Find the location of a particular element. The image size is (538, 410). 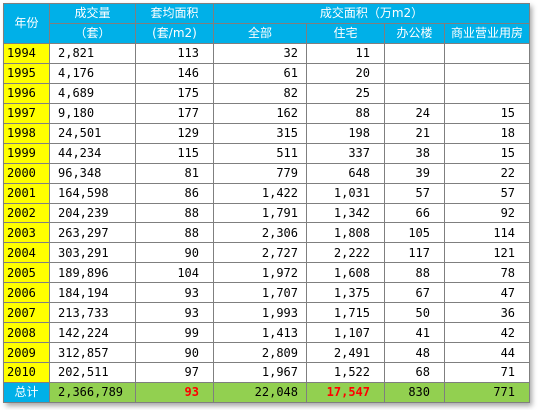

table-row: 1994 2,821 113 32 11 is located at coordinates (267, 53).